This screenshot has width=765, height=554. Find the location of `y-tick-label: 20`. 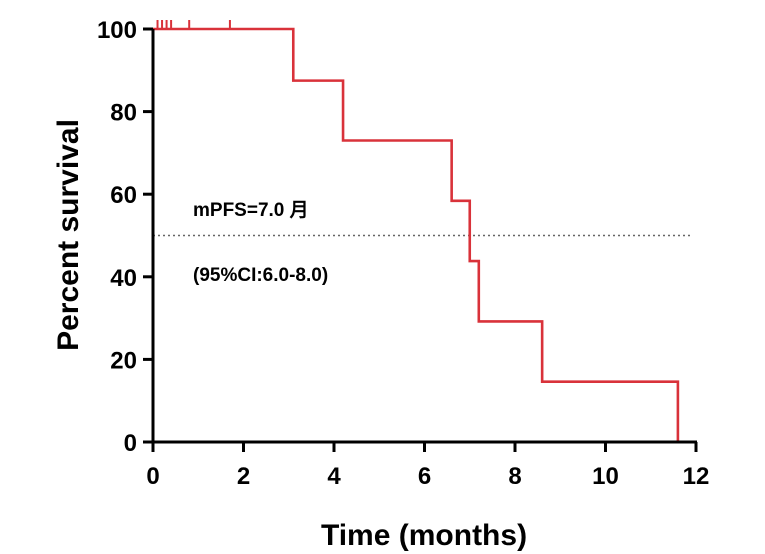

y-tick-label: 20 is located at coordinates (123, 360).